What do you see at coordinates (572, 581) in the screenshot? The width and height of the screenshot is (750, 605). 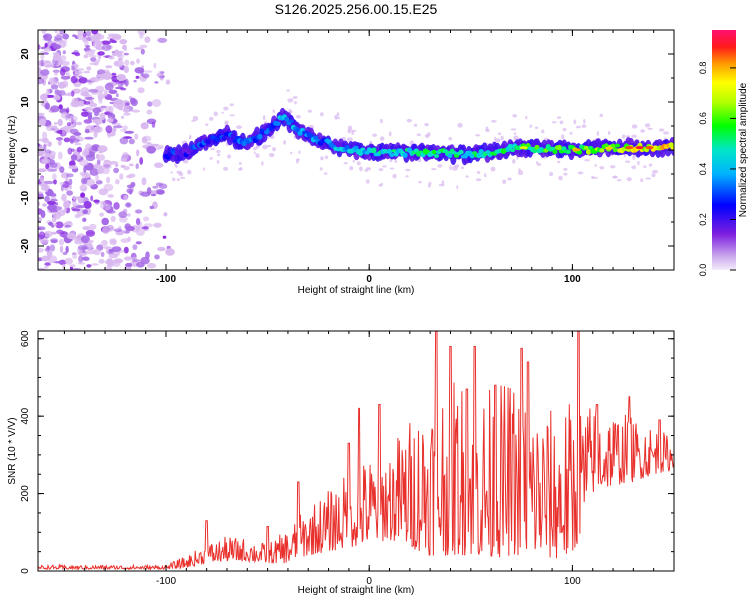 I see `snr-x-tick-label: 100` at bounding box center [572, 581].